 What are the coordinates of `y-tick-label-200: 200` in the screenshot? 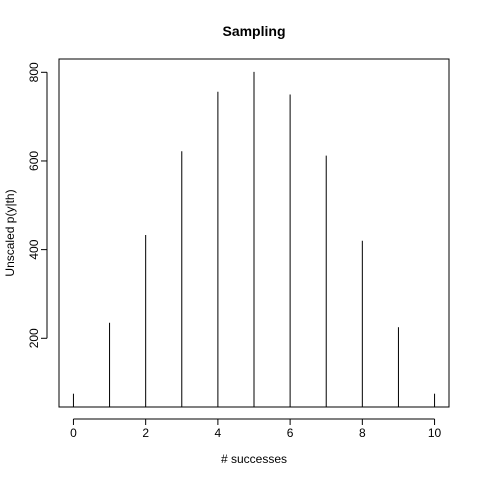 It's located at (34, 338).